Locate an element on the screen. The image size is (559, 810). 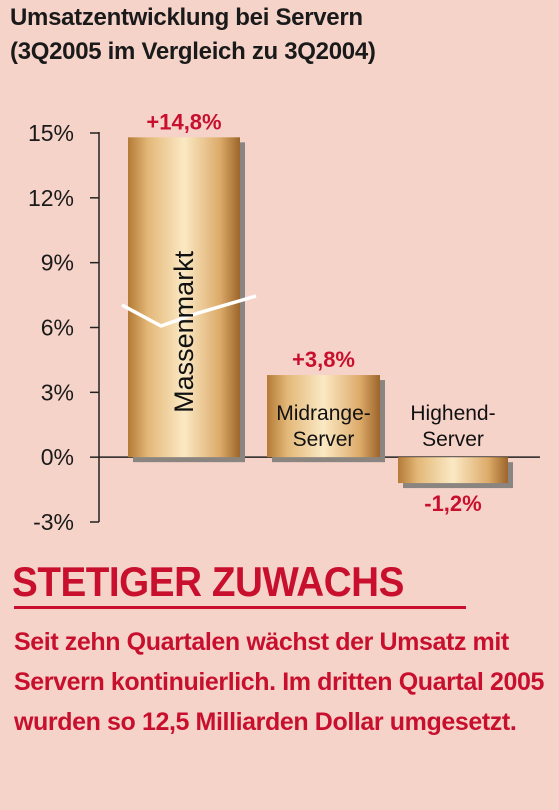
bar-massenmarkt-group is located at coordinates (186, 300).